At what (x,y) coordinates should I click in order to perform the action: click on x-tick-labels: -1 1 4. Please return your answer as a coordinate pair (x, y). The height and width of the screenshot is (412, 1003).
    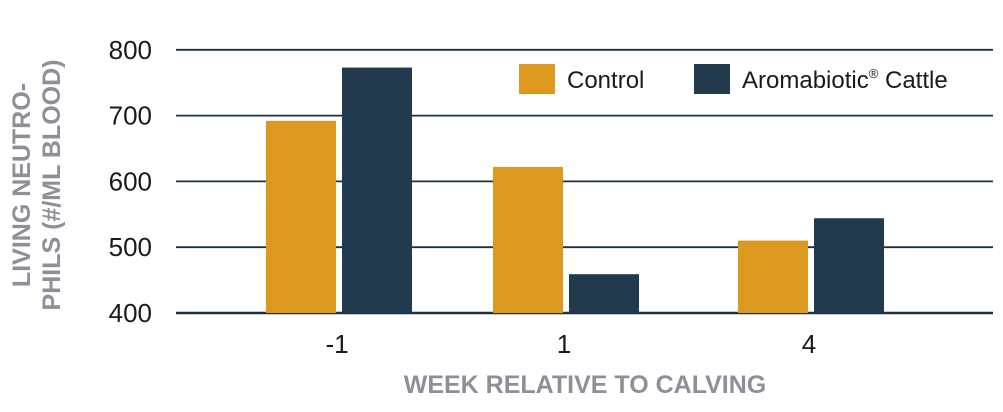
    Looking at the image, I should click on (570, 344).